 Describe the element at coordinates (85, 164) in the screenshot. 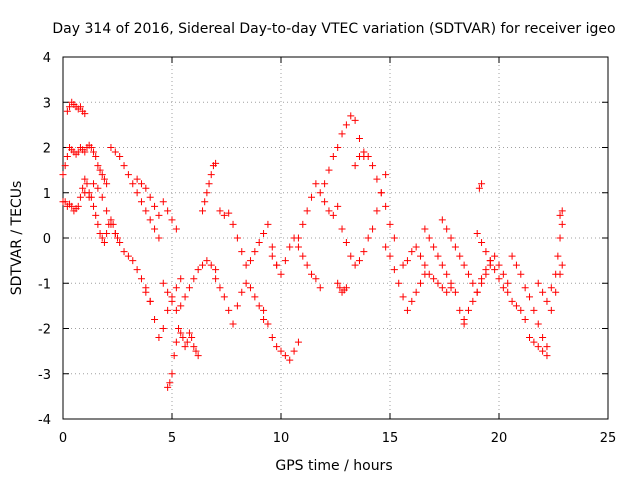

I see `series-arc-a` at that location.